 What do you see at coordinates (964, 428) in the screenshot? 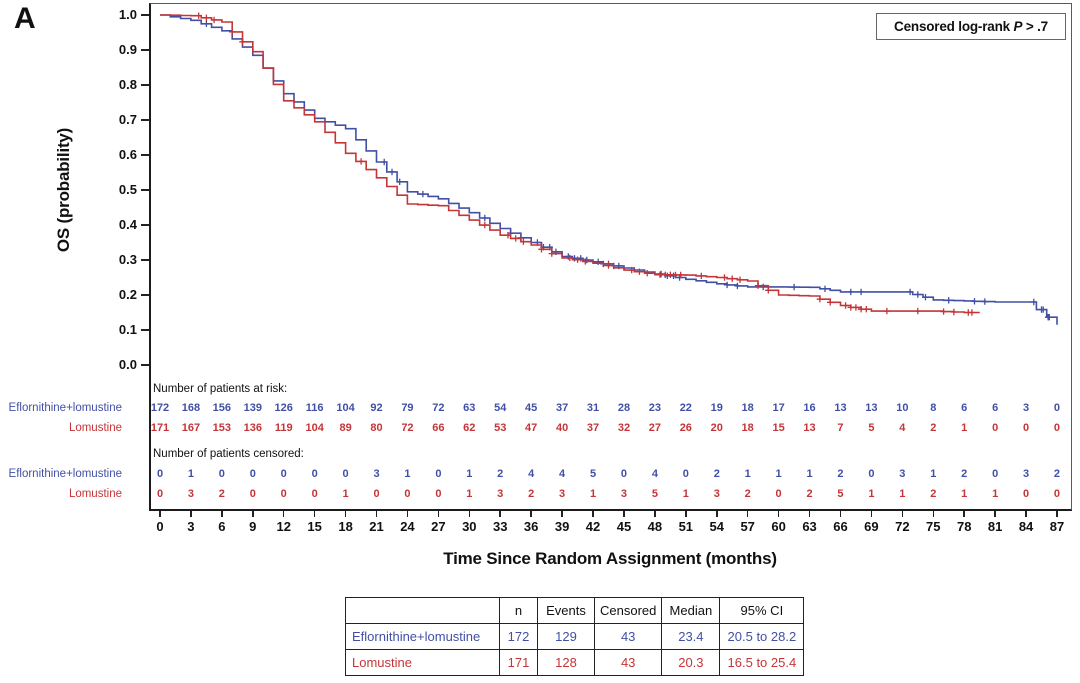
I see `at-risk-row-count: 1` at bounding box center [964, 428].